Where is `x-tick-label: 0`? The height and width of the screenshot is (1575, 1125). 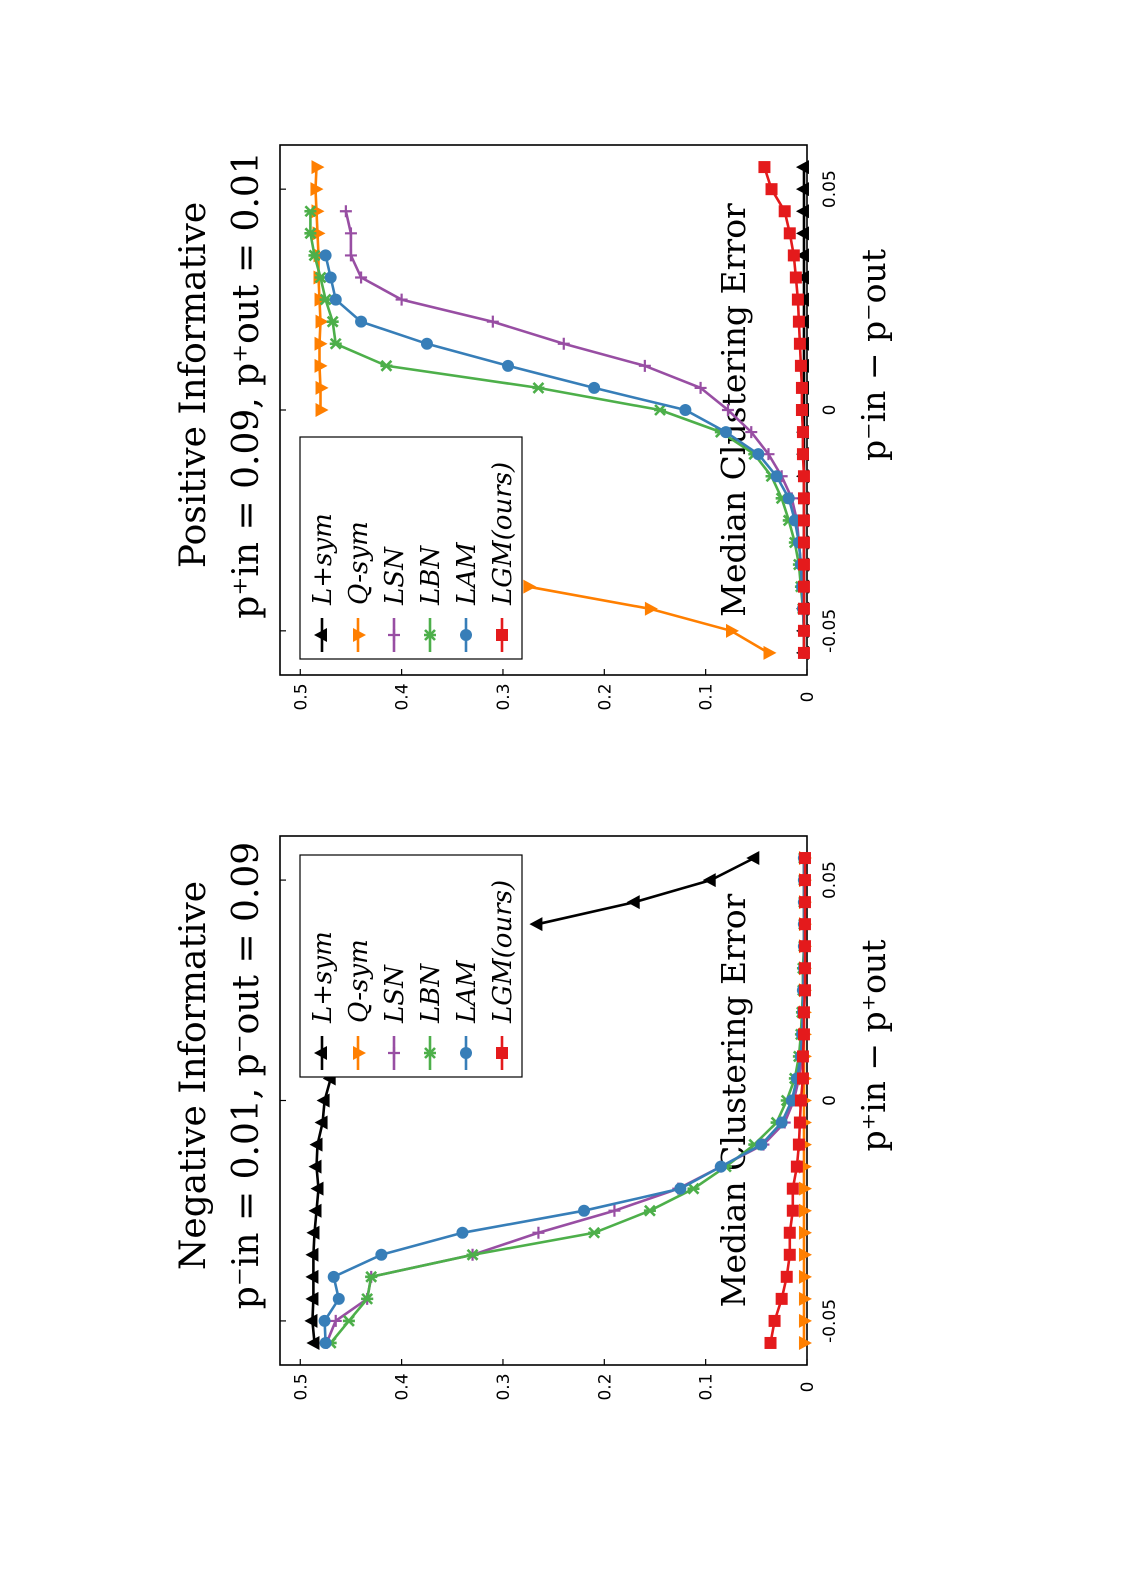
x-tick-label: 0 is located at coordinates (830, 1100).